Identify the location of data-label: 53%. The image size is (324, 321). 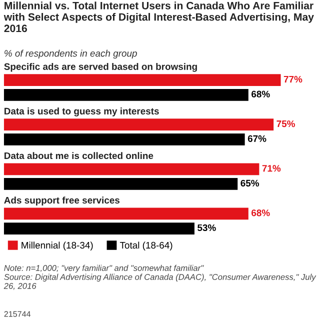
(207, 228).